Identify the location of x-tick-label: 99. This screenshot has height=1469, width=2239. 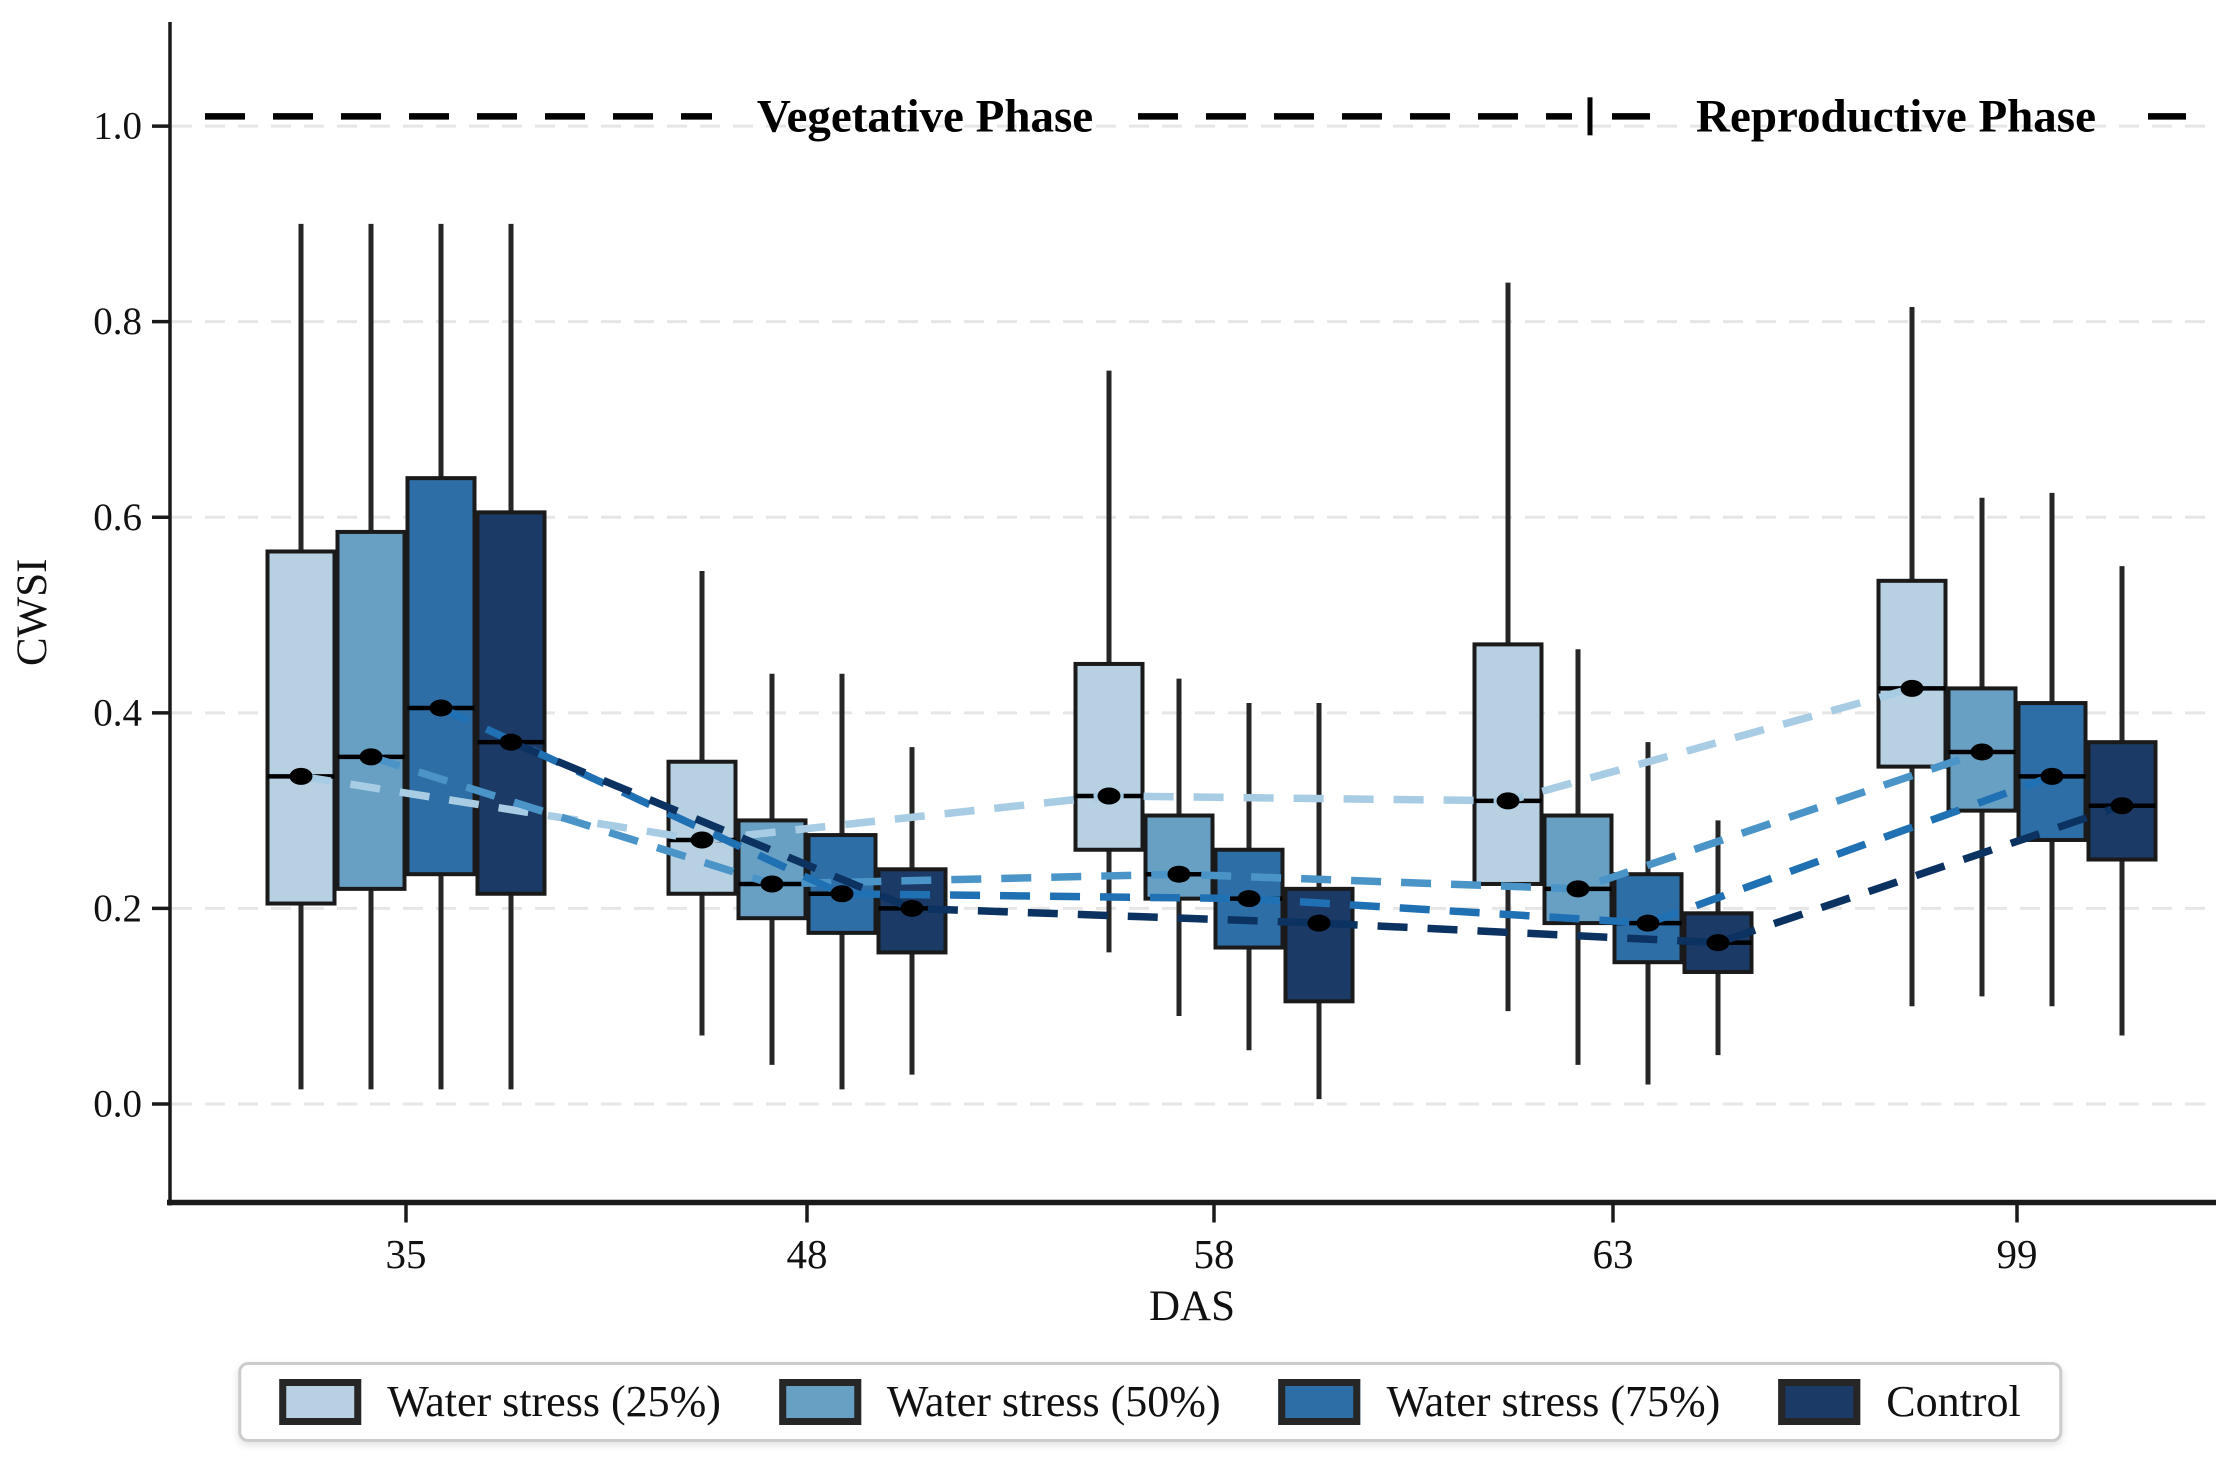
(2017, 1254).